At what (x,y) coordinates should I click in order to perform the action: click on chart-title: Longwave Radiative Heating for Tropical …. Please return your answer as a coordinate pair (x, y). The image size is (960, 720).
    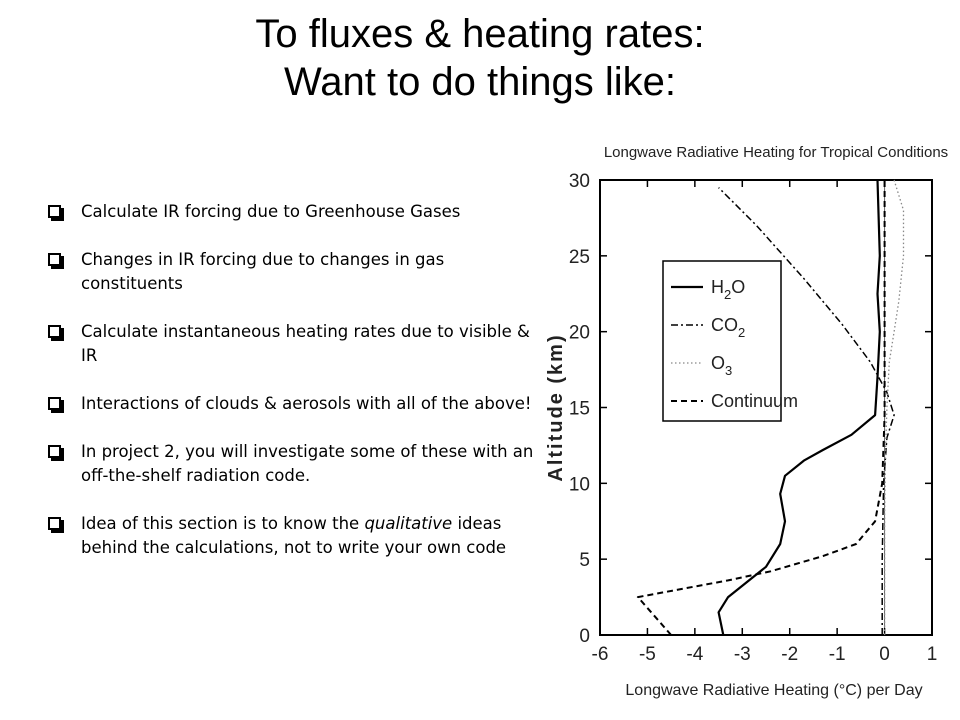
    Looking at the image, I should click on (776, 152).